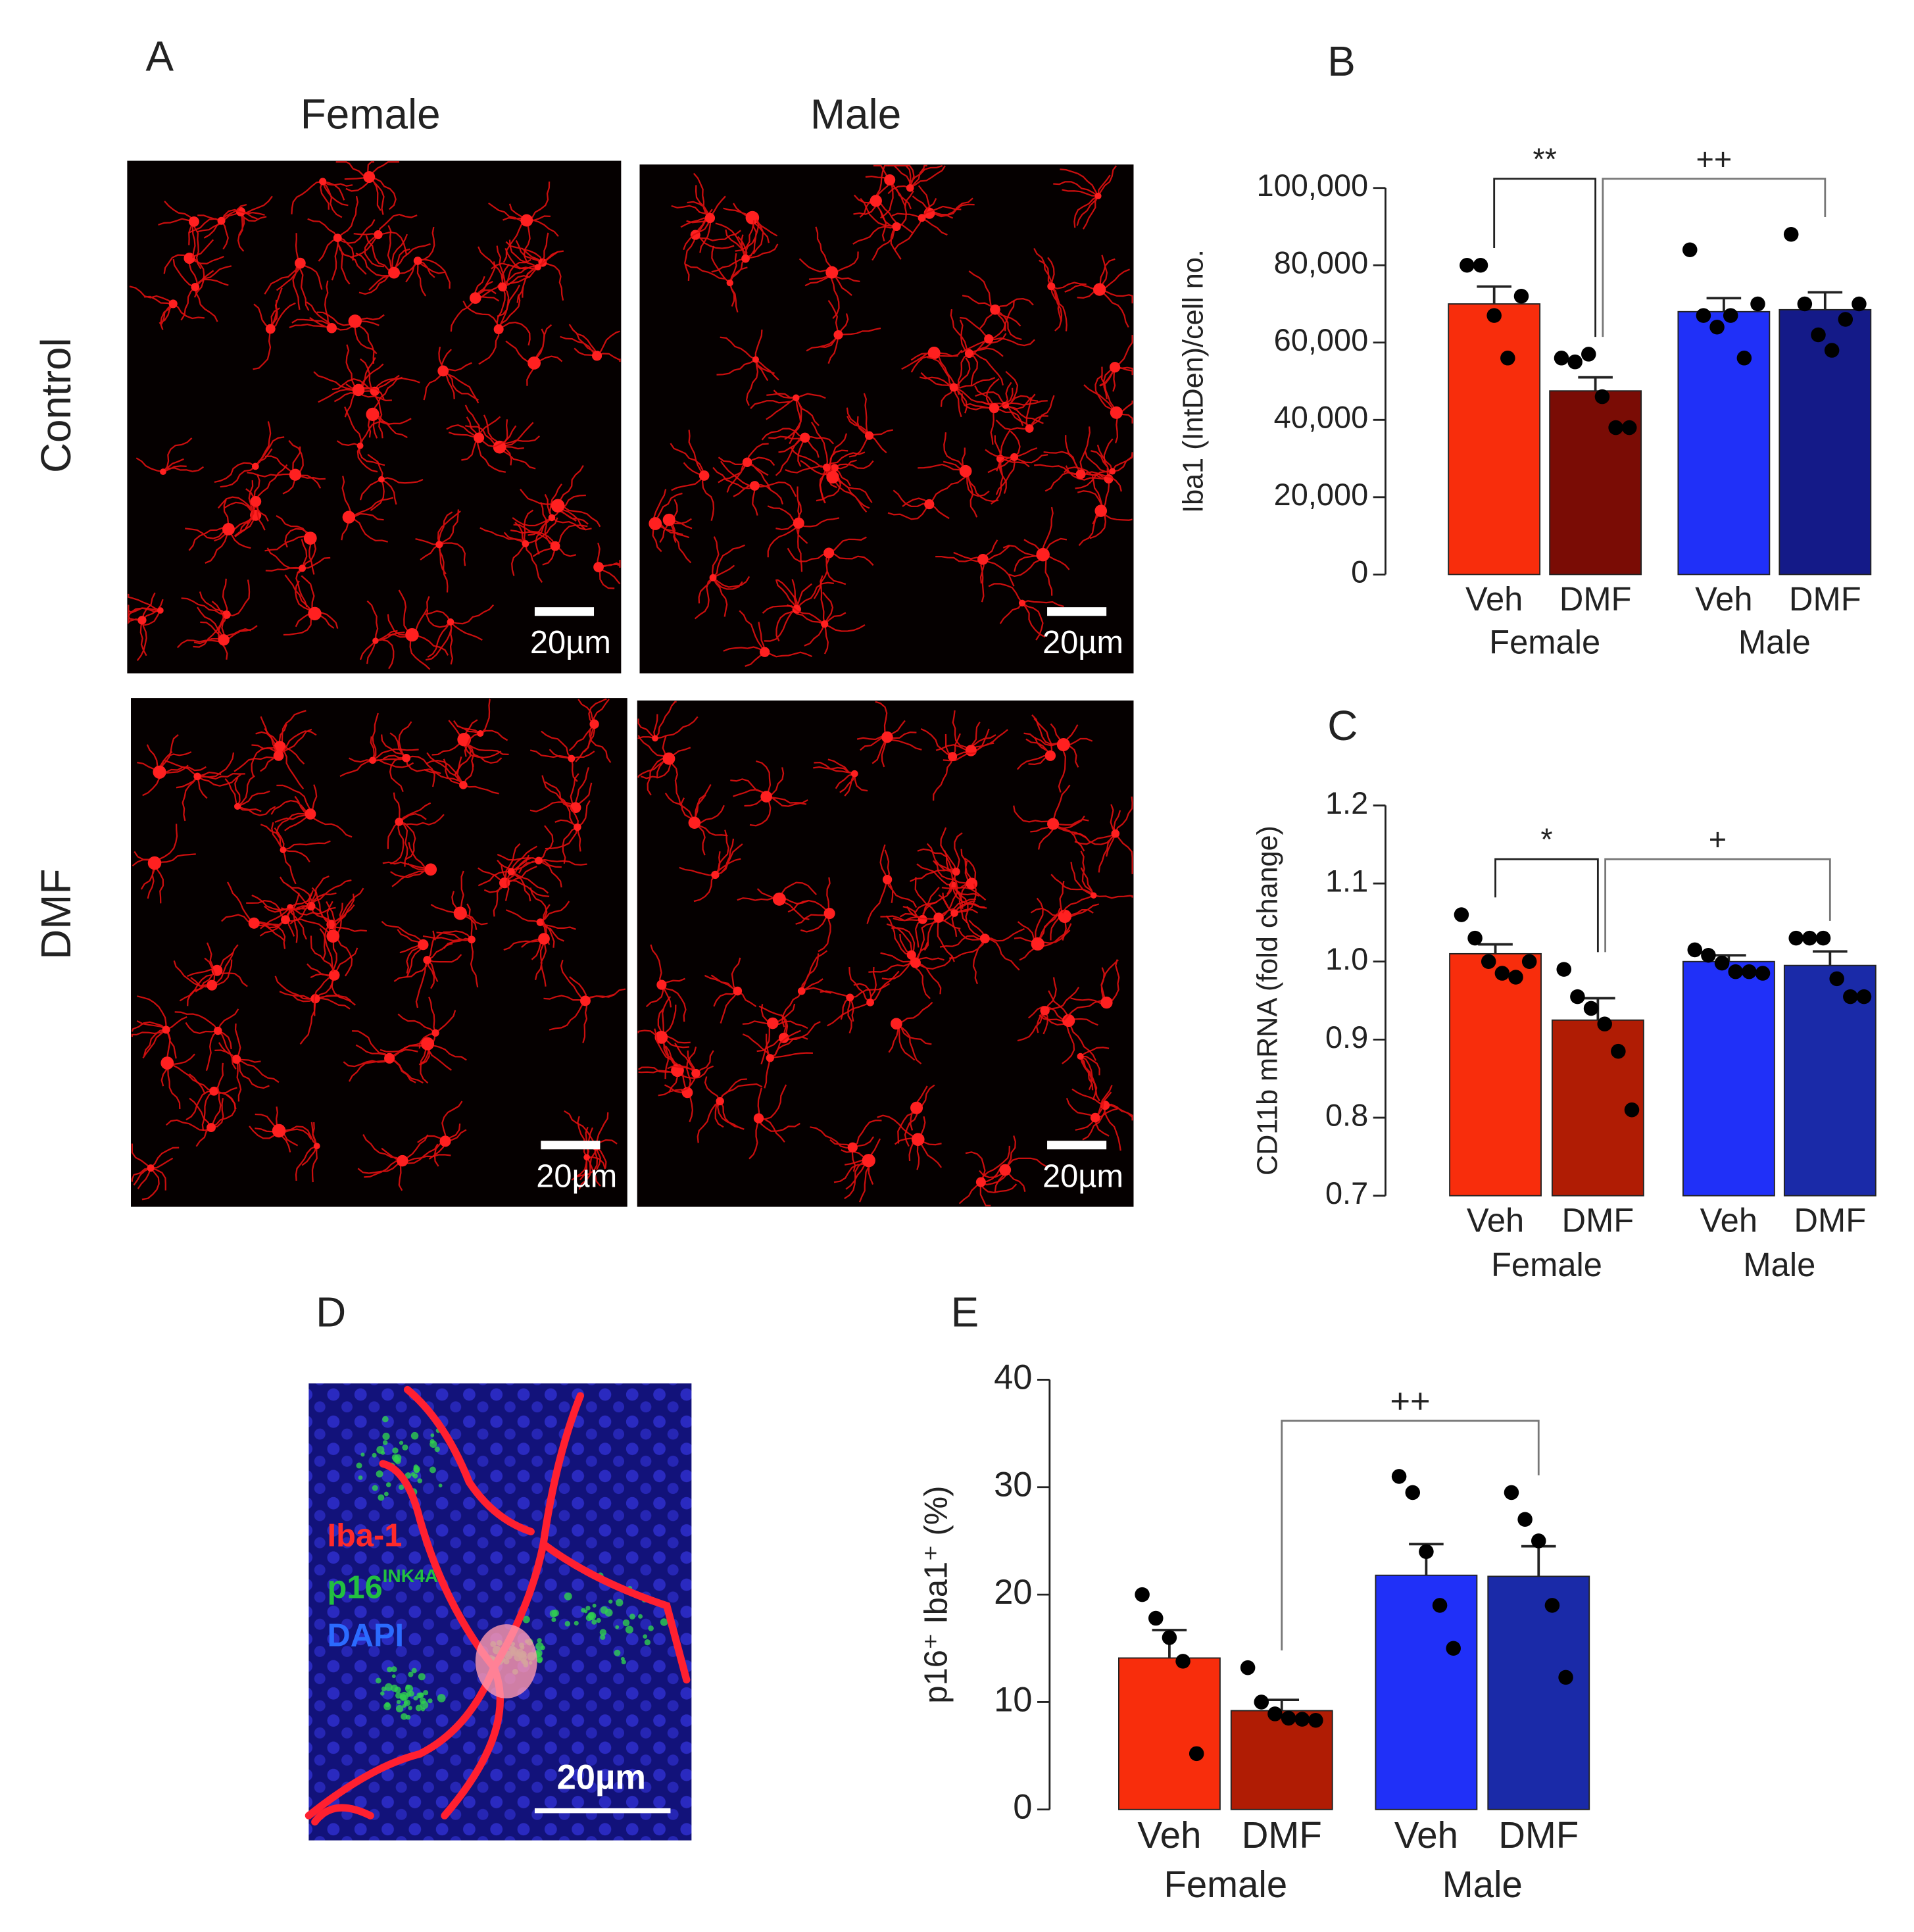 This screenshot has height=1932, width=1914. Describe the element at coordinates (1539, 1835) in the screenshot. I see `x-tick-label: DMF` at that location.